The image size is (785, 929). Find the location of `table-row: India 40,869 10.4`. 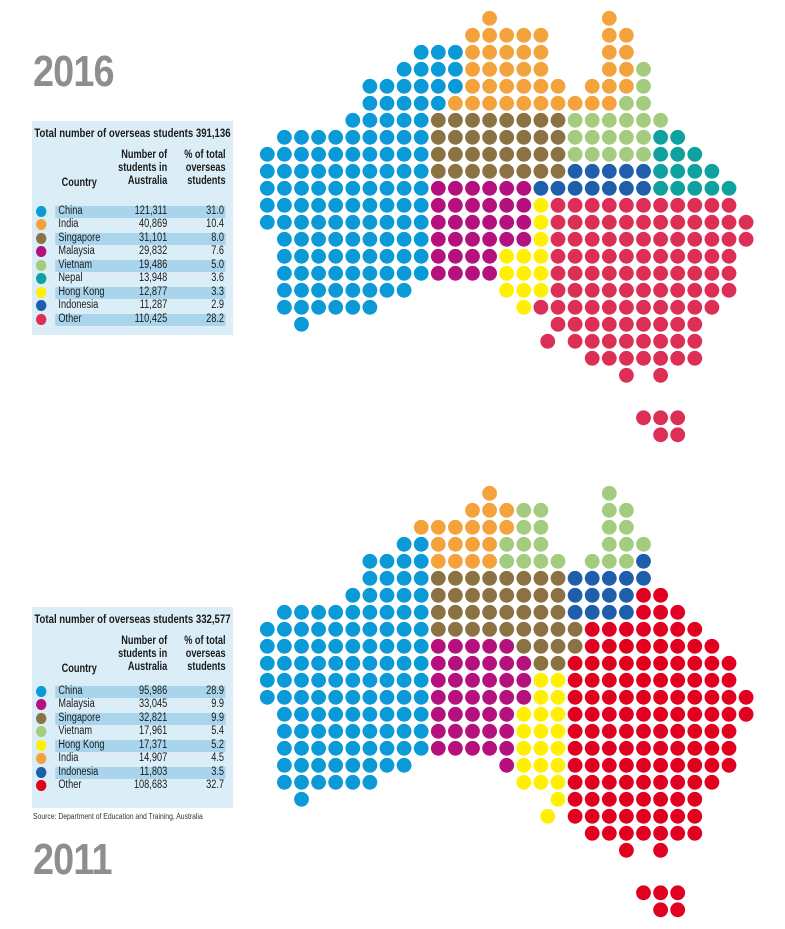

table-row: India 40,869 10.4 is located at coordinates (132, 224).